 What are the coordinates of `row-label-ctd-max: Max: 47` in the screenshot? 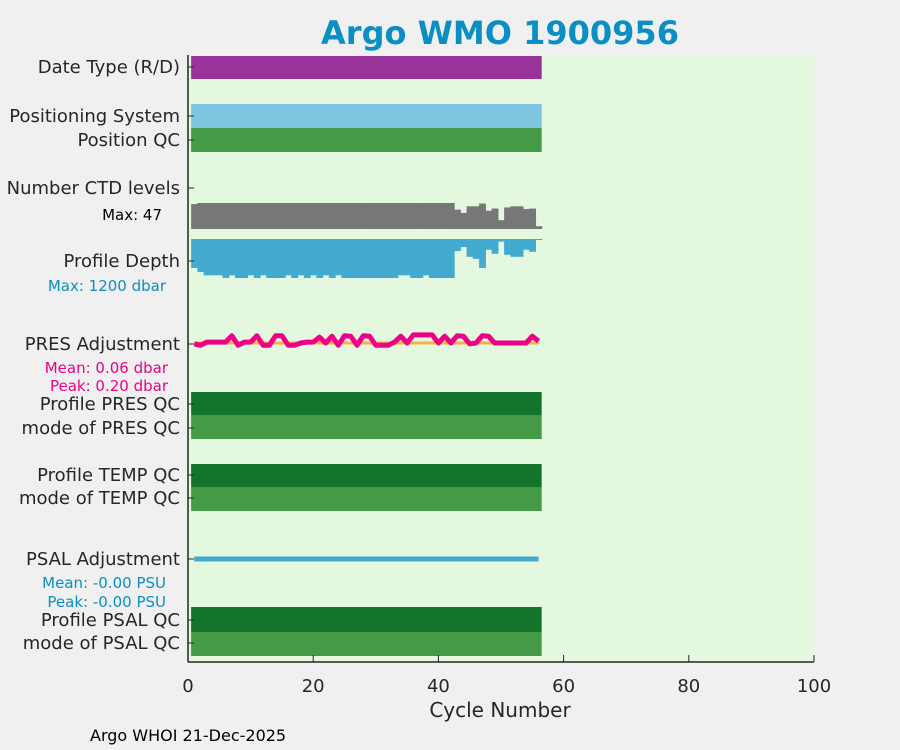 It's located at (132, 215).